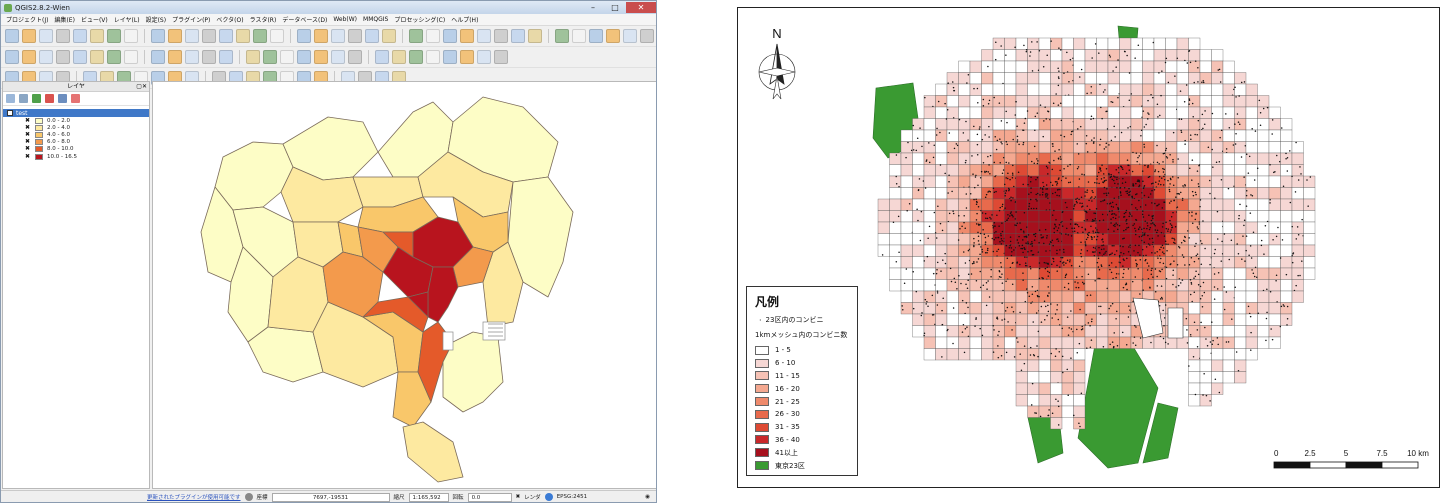 This screenshot has height=503, width=1445. Describe the element at coordinates (10, 98) in the screenshot. I see `open-layer-styling-icon` at that location.